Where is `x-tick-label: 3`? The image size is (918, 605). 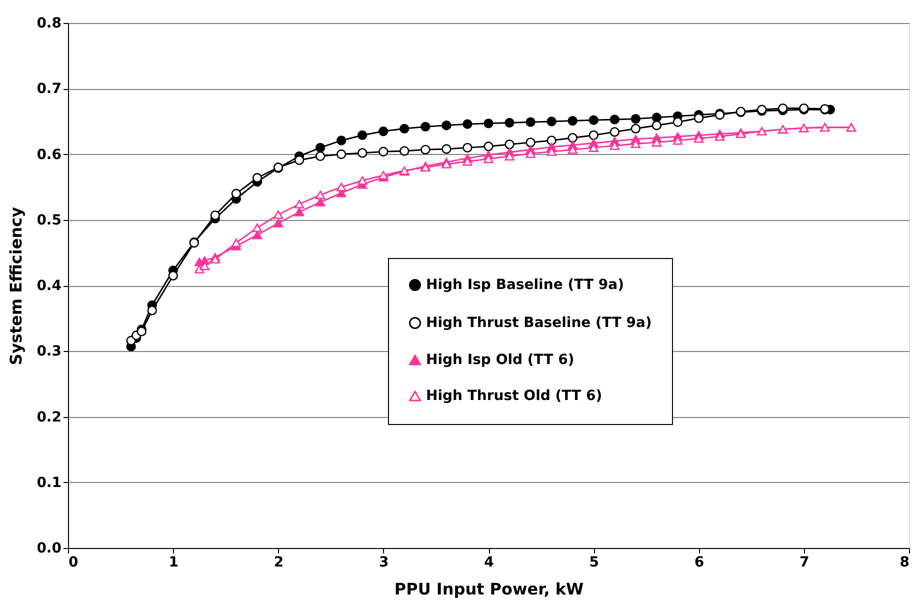 x-tick-label: 3 is located at coordinates (384, 562).